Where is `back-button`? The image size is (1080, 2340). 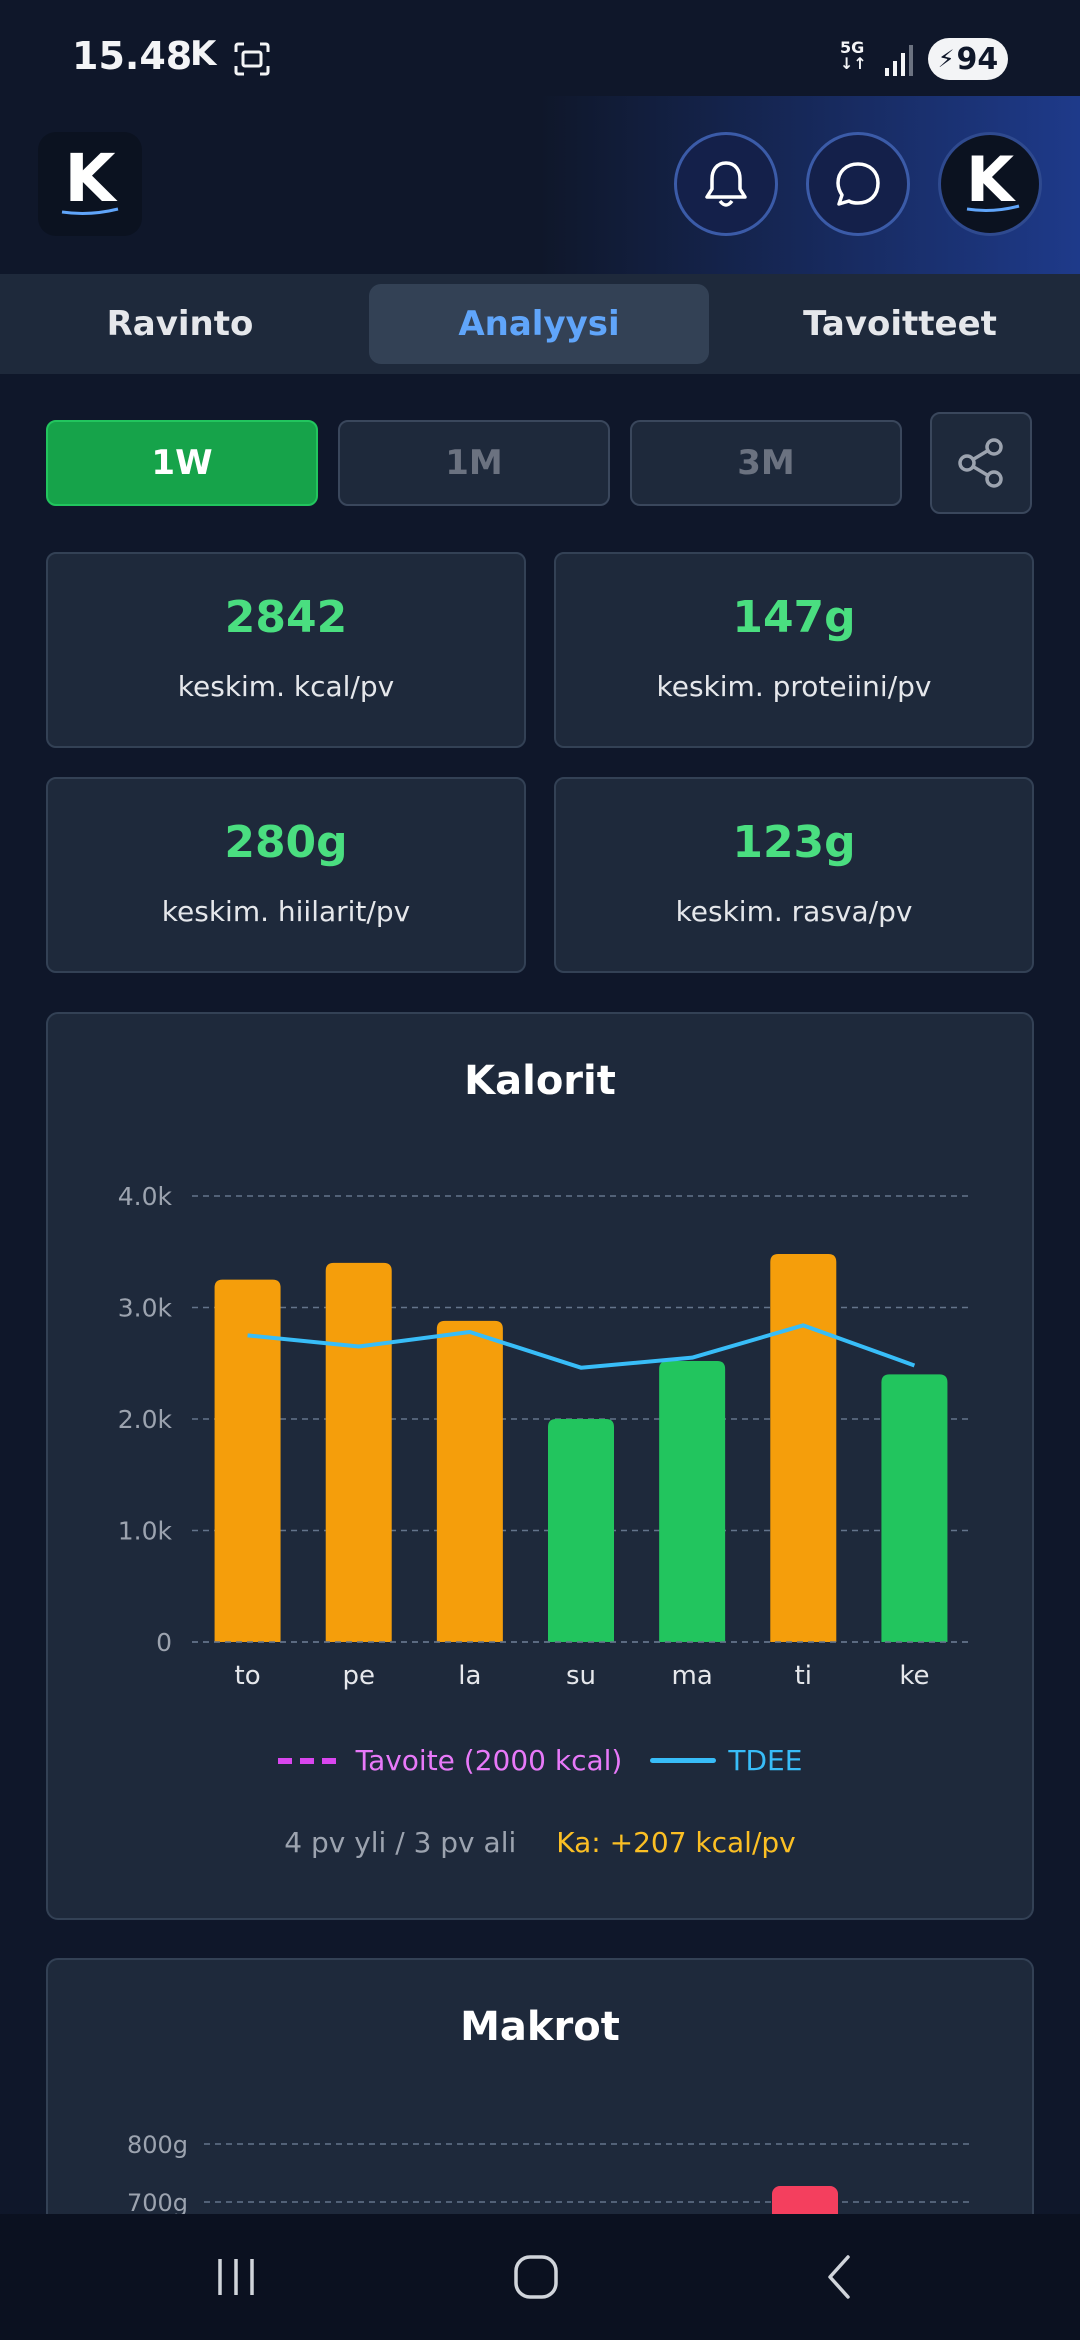 back-button is located at coordinates (840, 2277).